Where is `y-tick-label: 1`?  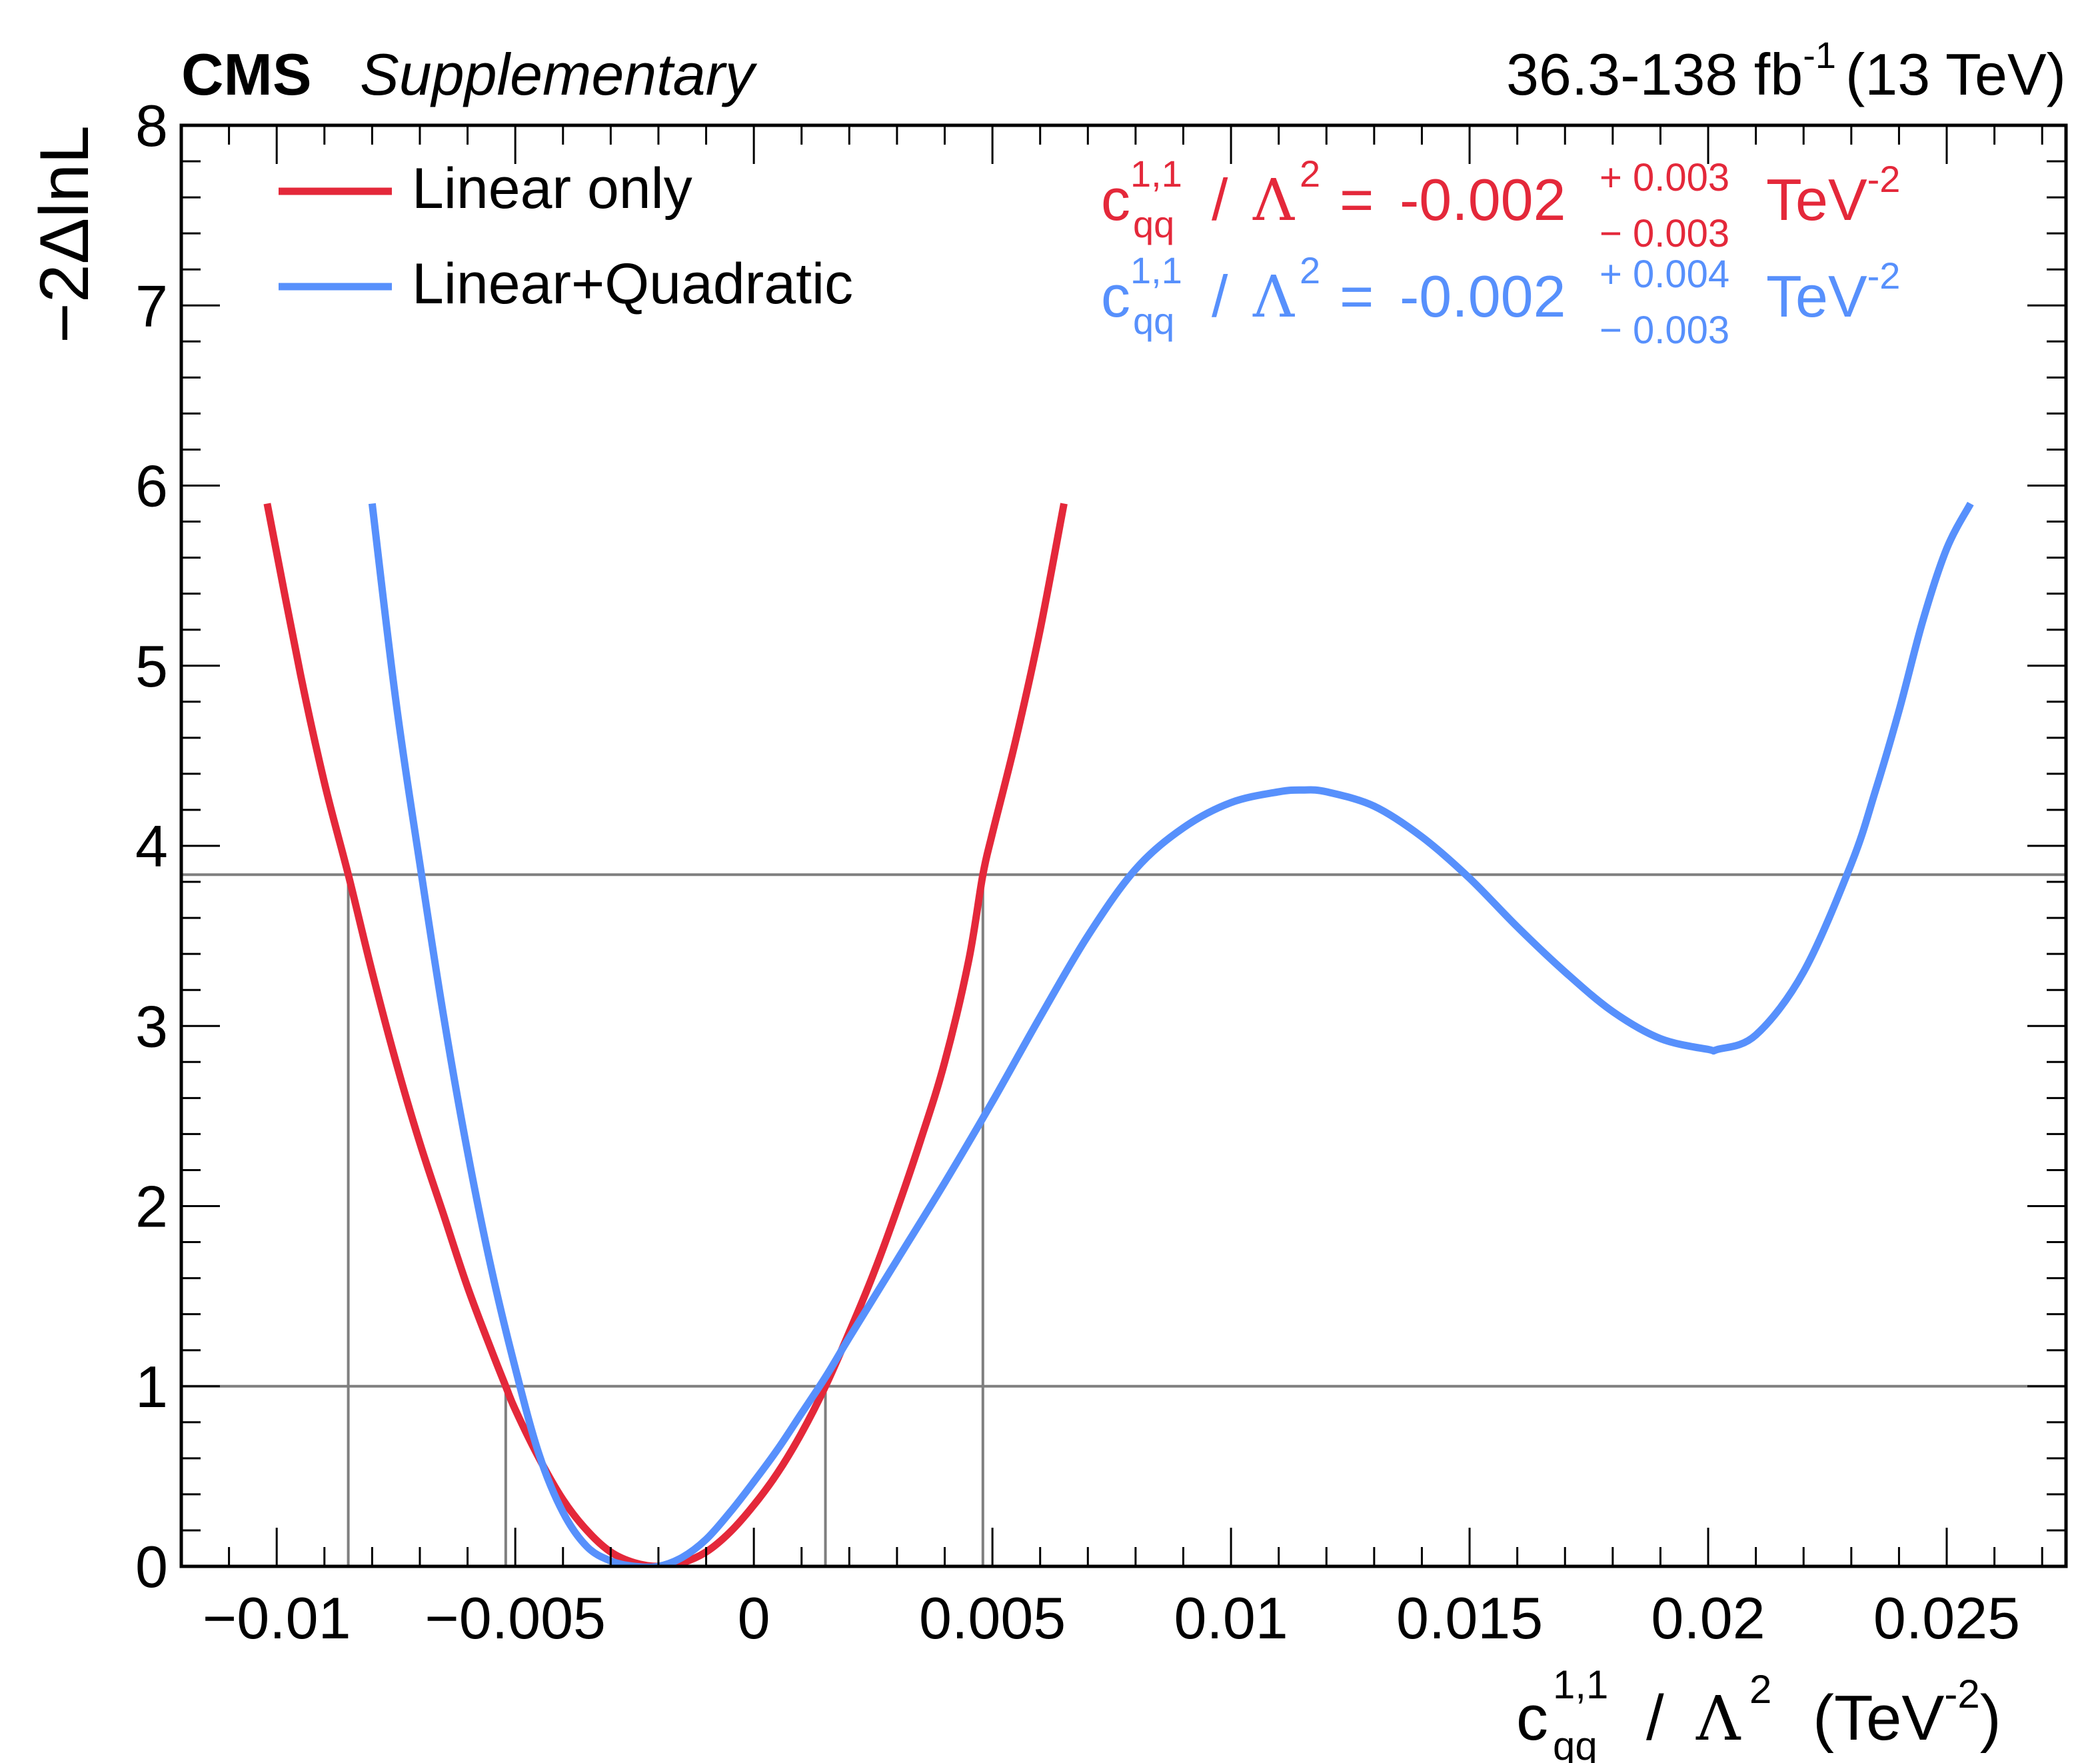
y-tick-label: 1 is located at coordinates (151, 1387).